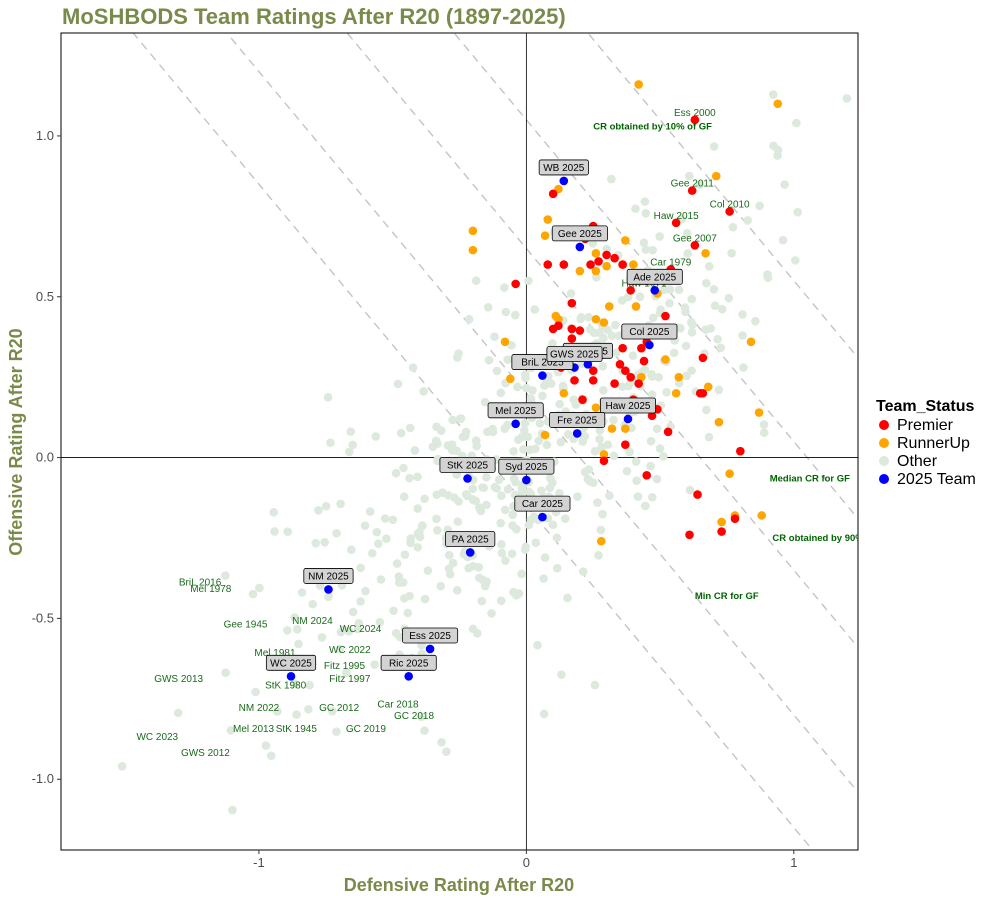  What do you see at coordinates (259, 862) in the screenshot?
I see `x-tick-label: -1` at bounding box center [259, 862].